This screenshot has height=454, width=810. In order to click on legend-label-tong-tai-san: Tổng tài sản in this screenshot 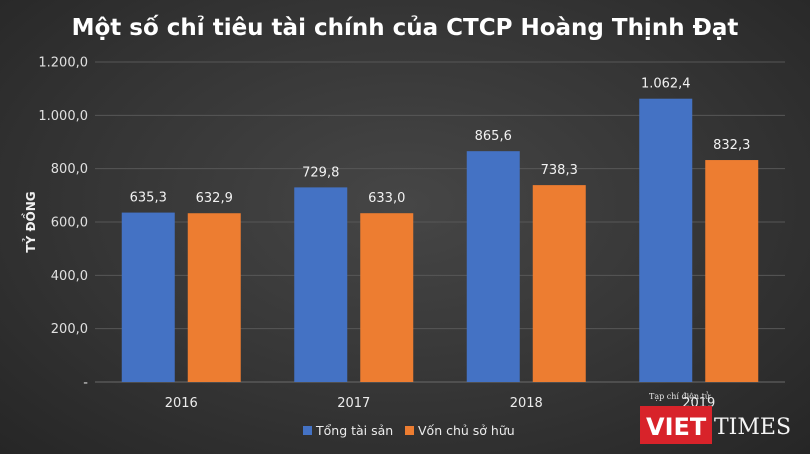, I will do `click(354, 430)`.